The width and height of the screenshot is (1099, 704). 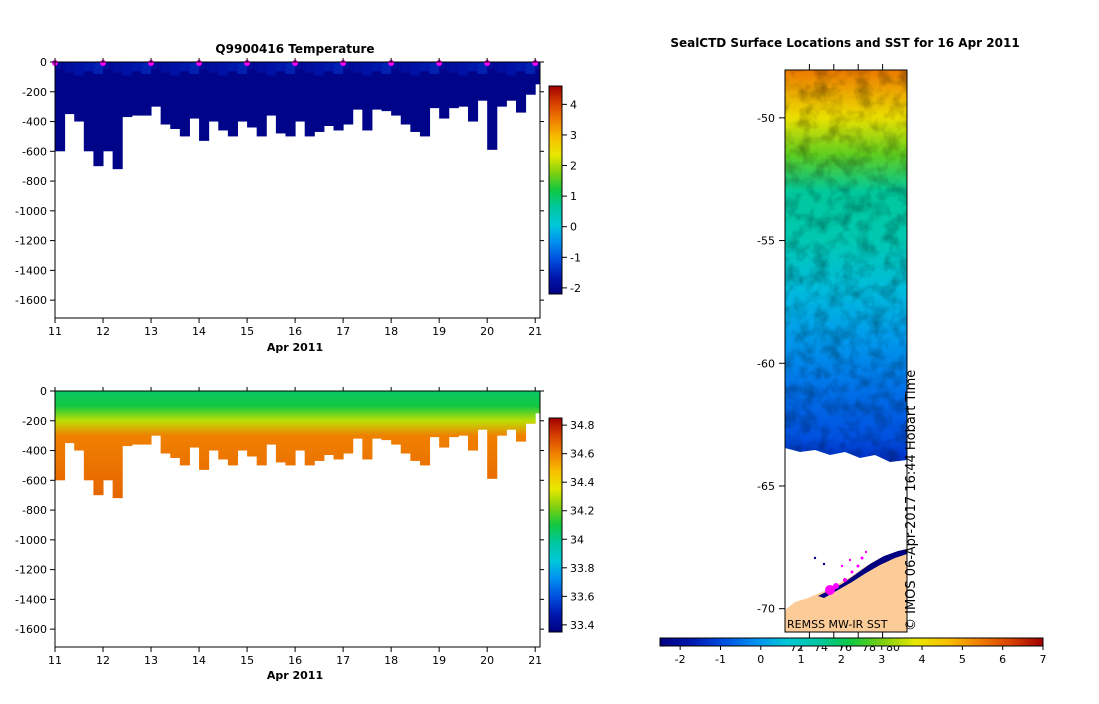 What do you see at coordinates (846, 266) in the screenshot?
I see `sst-field-texture` at bounding box center [846, 266].